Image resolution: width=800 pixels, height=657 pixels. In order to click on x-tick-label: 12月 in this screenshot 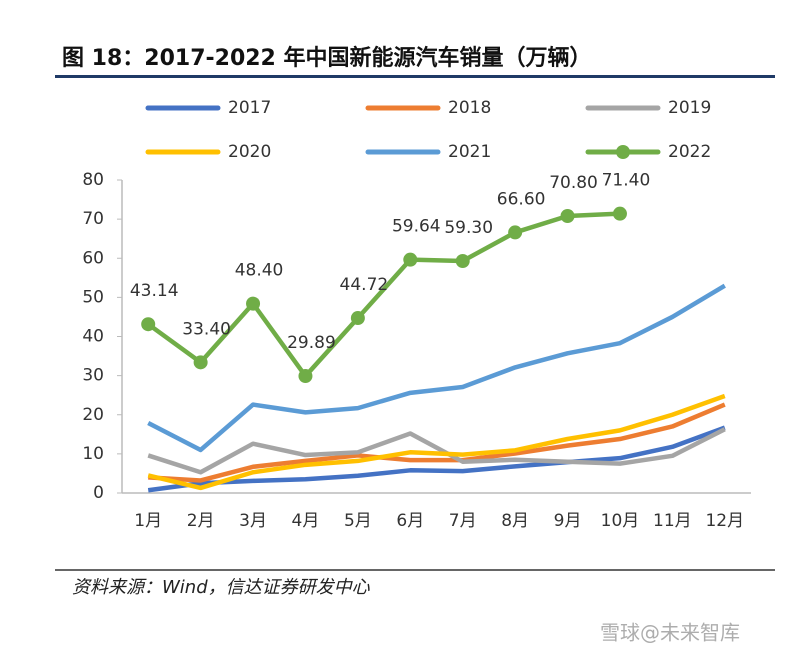, I will do `click(724, 521)`.